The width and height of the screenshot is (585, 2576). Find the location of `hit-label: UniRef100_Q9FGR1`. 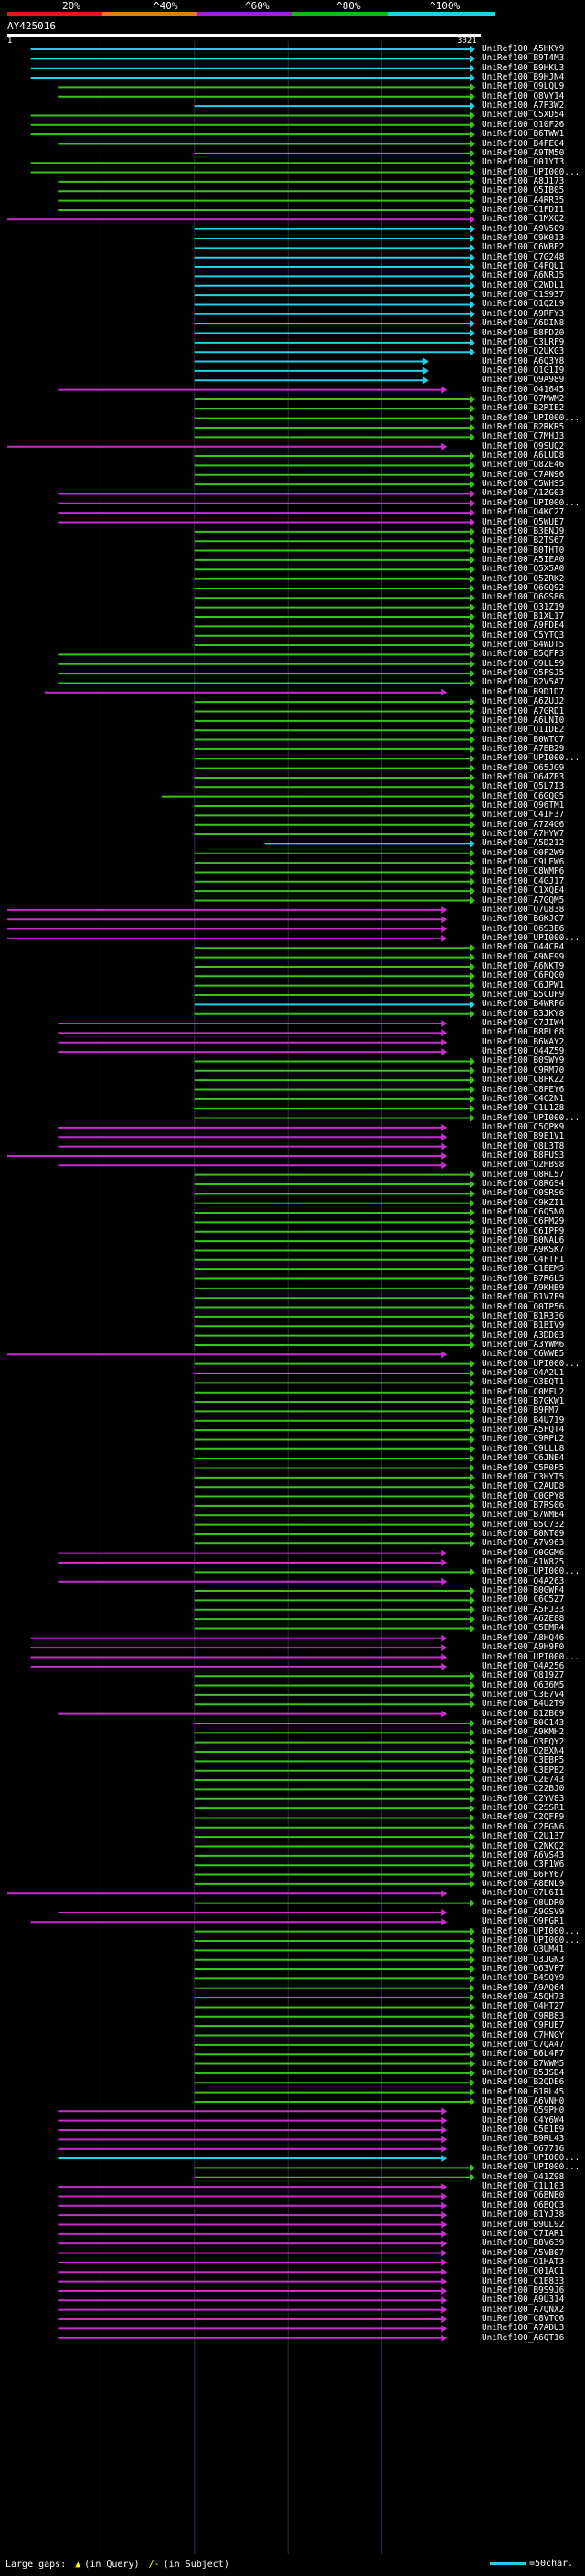

hit-label: UniRef100_Q9FGR1 is located at coordinates (523, 1921).